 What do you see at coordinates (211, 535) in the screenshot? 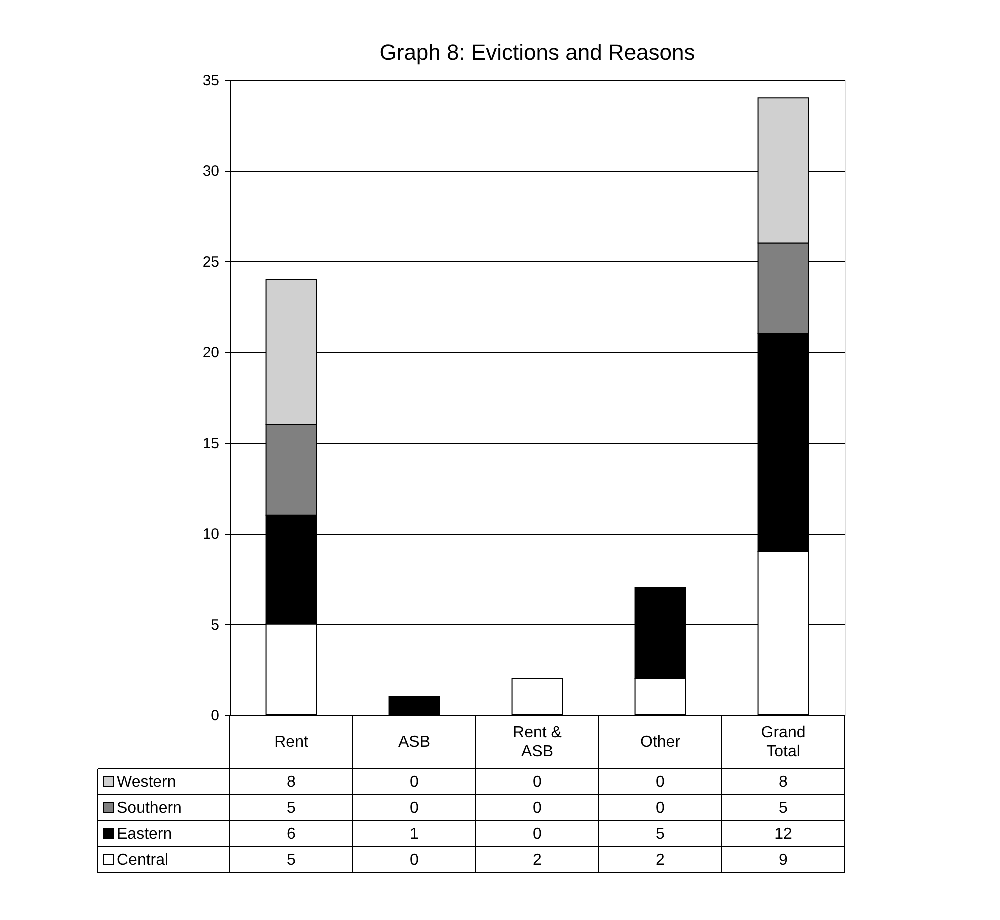
I see `y-tick-label: 10` at bounding box center [211, 535].